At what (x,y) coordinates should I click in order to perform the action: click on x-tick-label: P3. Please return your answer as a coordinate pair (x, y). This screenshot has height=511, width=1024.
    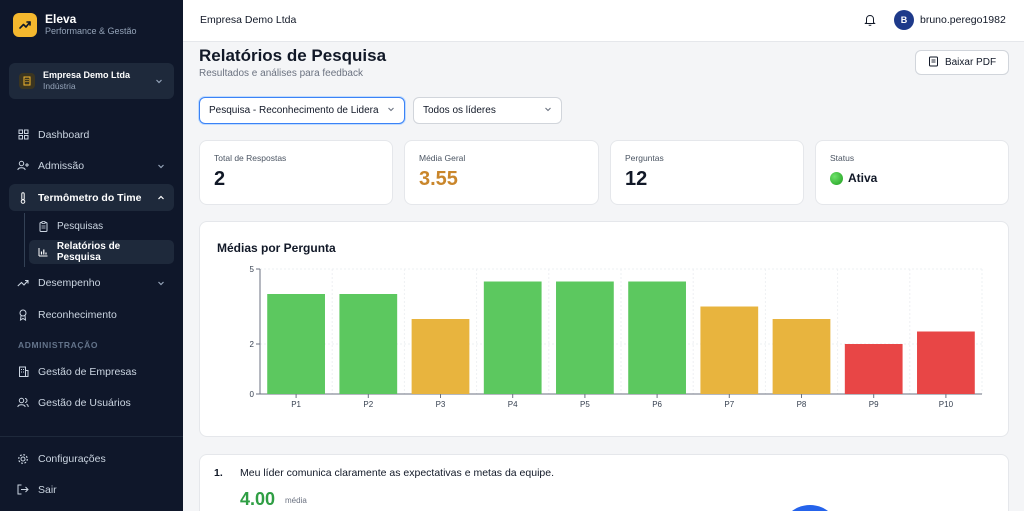
    Looking at the image, I should click on (441, 404).